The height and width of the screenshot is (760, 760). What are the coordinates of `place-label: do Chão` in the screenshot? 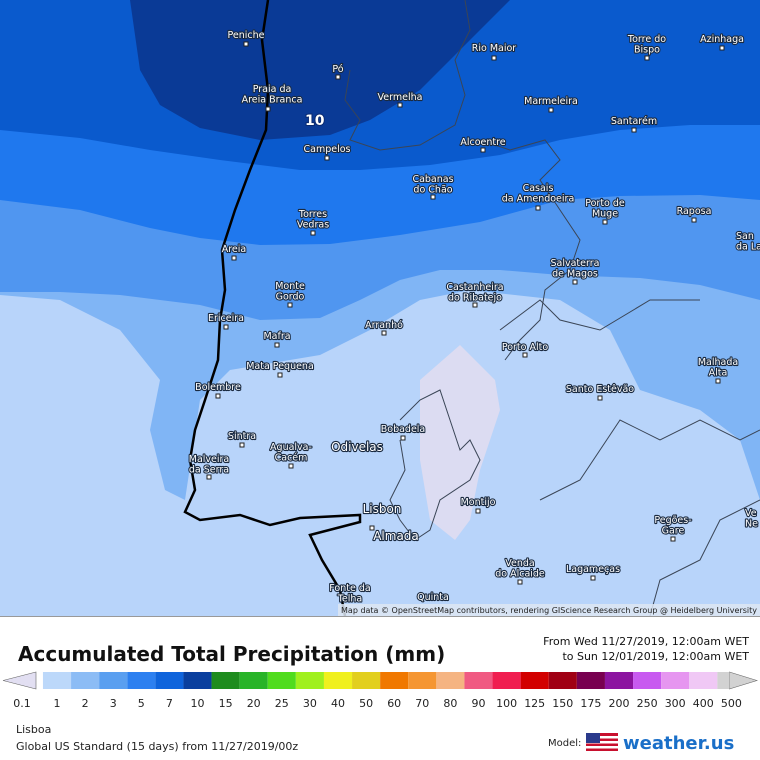 It's located at (432, 190).